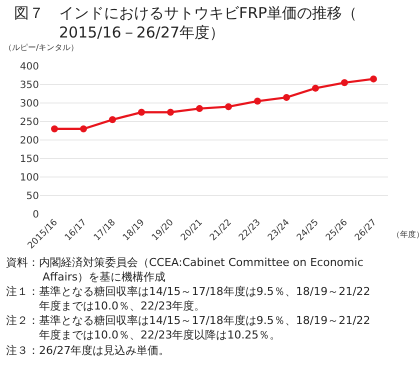 The height and width of the screenshot is (372, 420). I want to click on y-tick-label: 350, so click(29, 85).